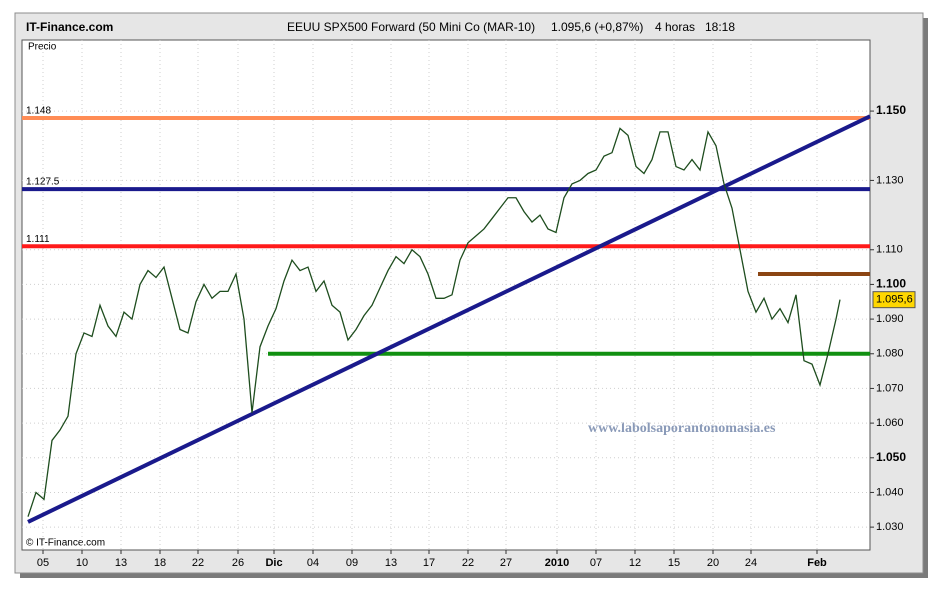 The height and width of the screenshot is (595, 940). Describe the element at coordinates (411, 27) in the screenshot. I see `chart-title: EEUU SPX500 Forward (50 Mini Co (MAR-10)` at that location.